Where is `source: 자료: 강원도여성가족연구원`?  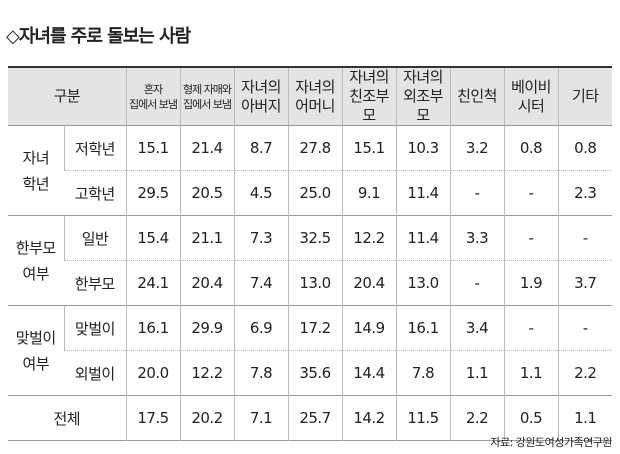 source: 자료: 강원도여성가족연구원 is located at coordinates (551, 442).